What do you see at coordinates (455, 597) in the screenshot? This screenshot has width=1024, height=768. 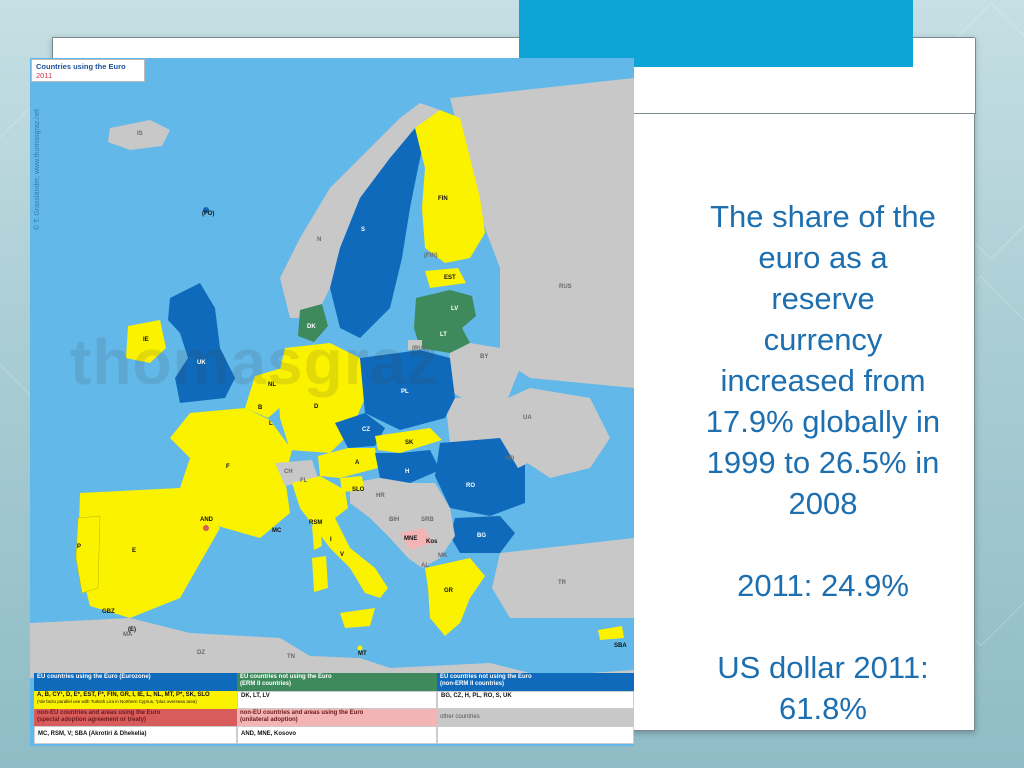 I see `country-gr` at bounding box center [455, 597].